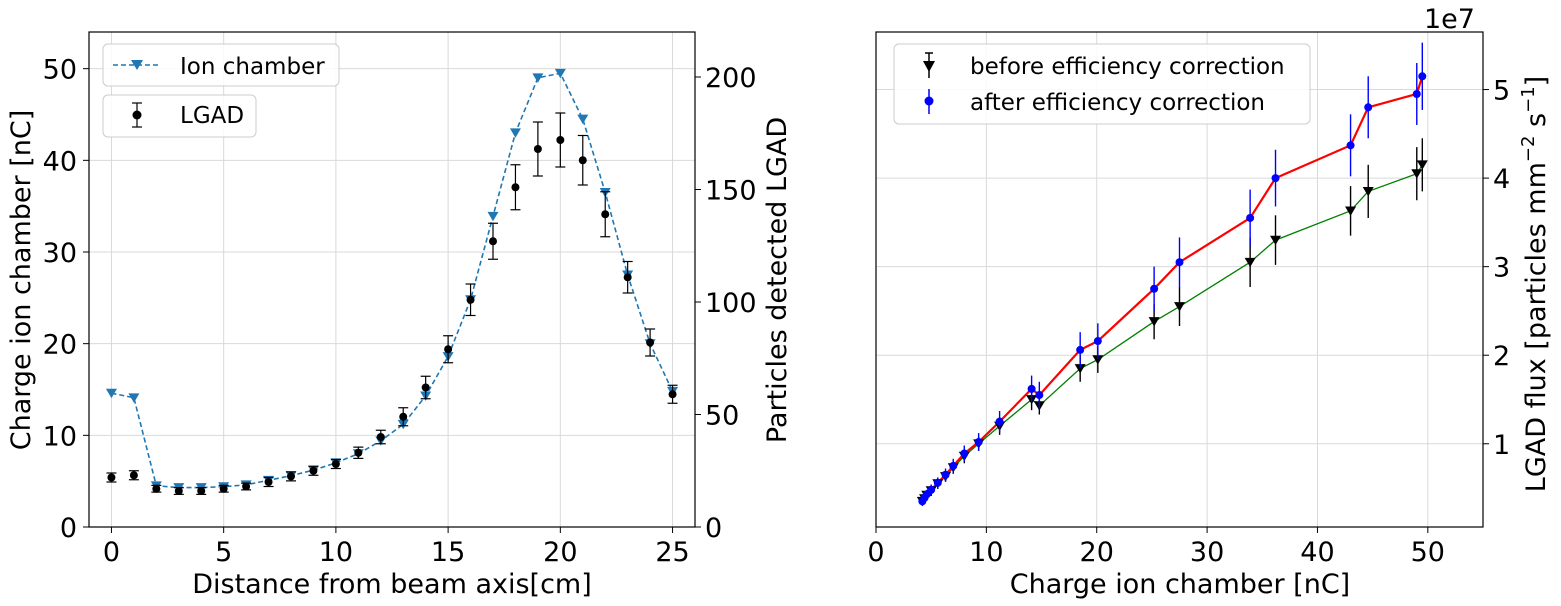  I want to click on right-y-axis-label: LGAD flux [particles mm−2 s−1], so click(1535, 284).